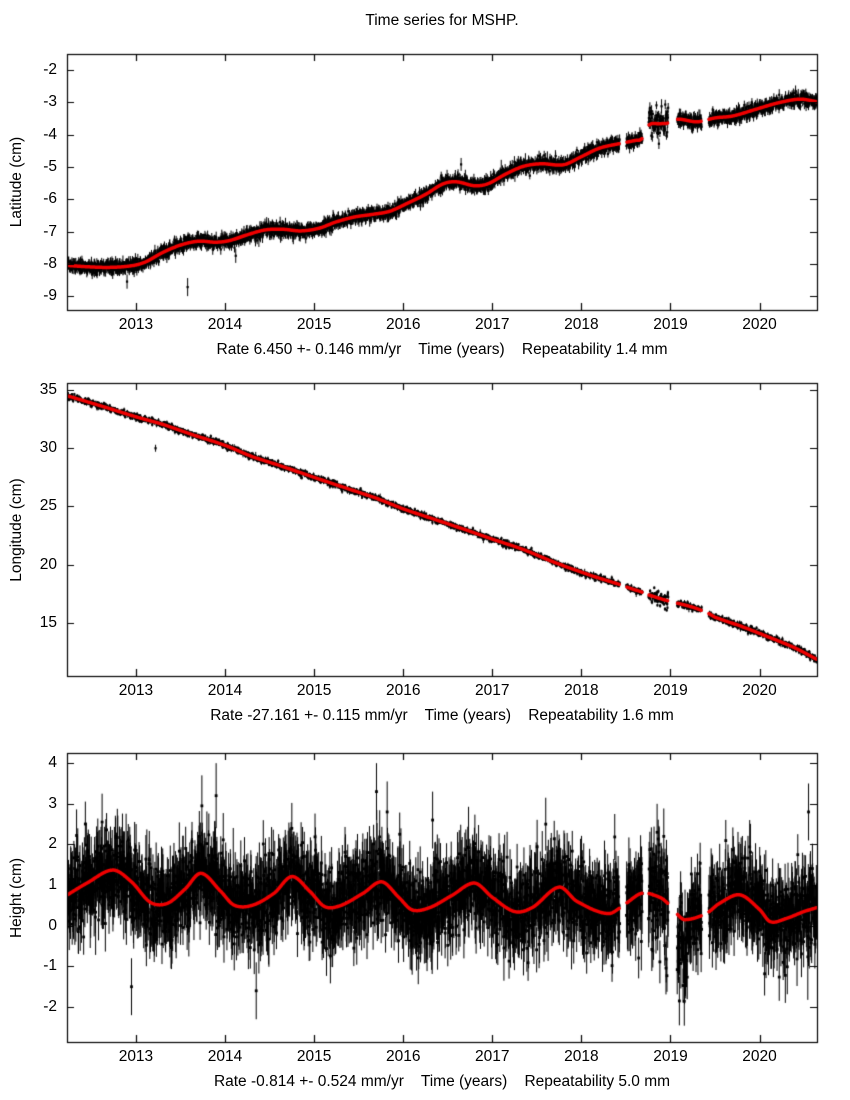 The image size is (850, 1100). What do you see at coordinates (50, 263) in the screenshot?
I see `latitude-ytick--8: -8` at bounding box center [50, 263].